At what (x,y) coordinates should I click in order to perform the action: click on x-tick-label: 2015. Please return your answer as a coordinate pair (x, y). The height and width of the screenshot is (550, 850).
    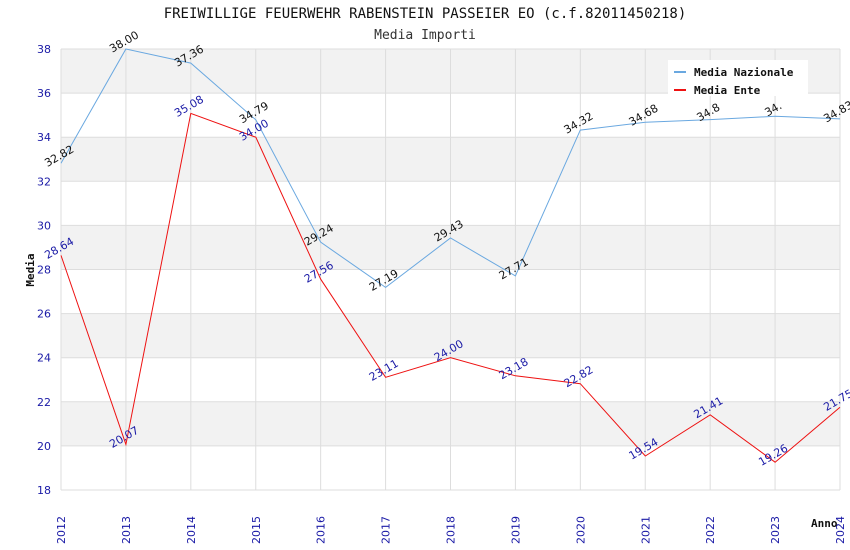
    Looking at the image, I should click on (256, 530).